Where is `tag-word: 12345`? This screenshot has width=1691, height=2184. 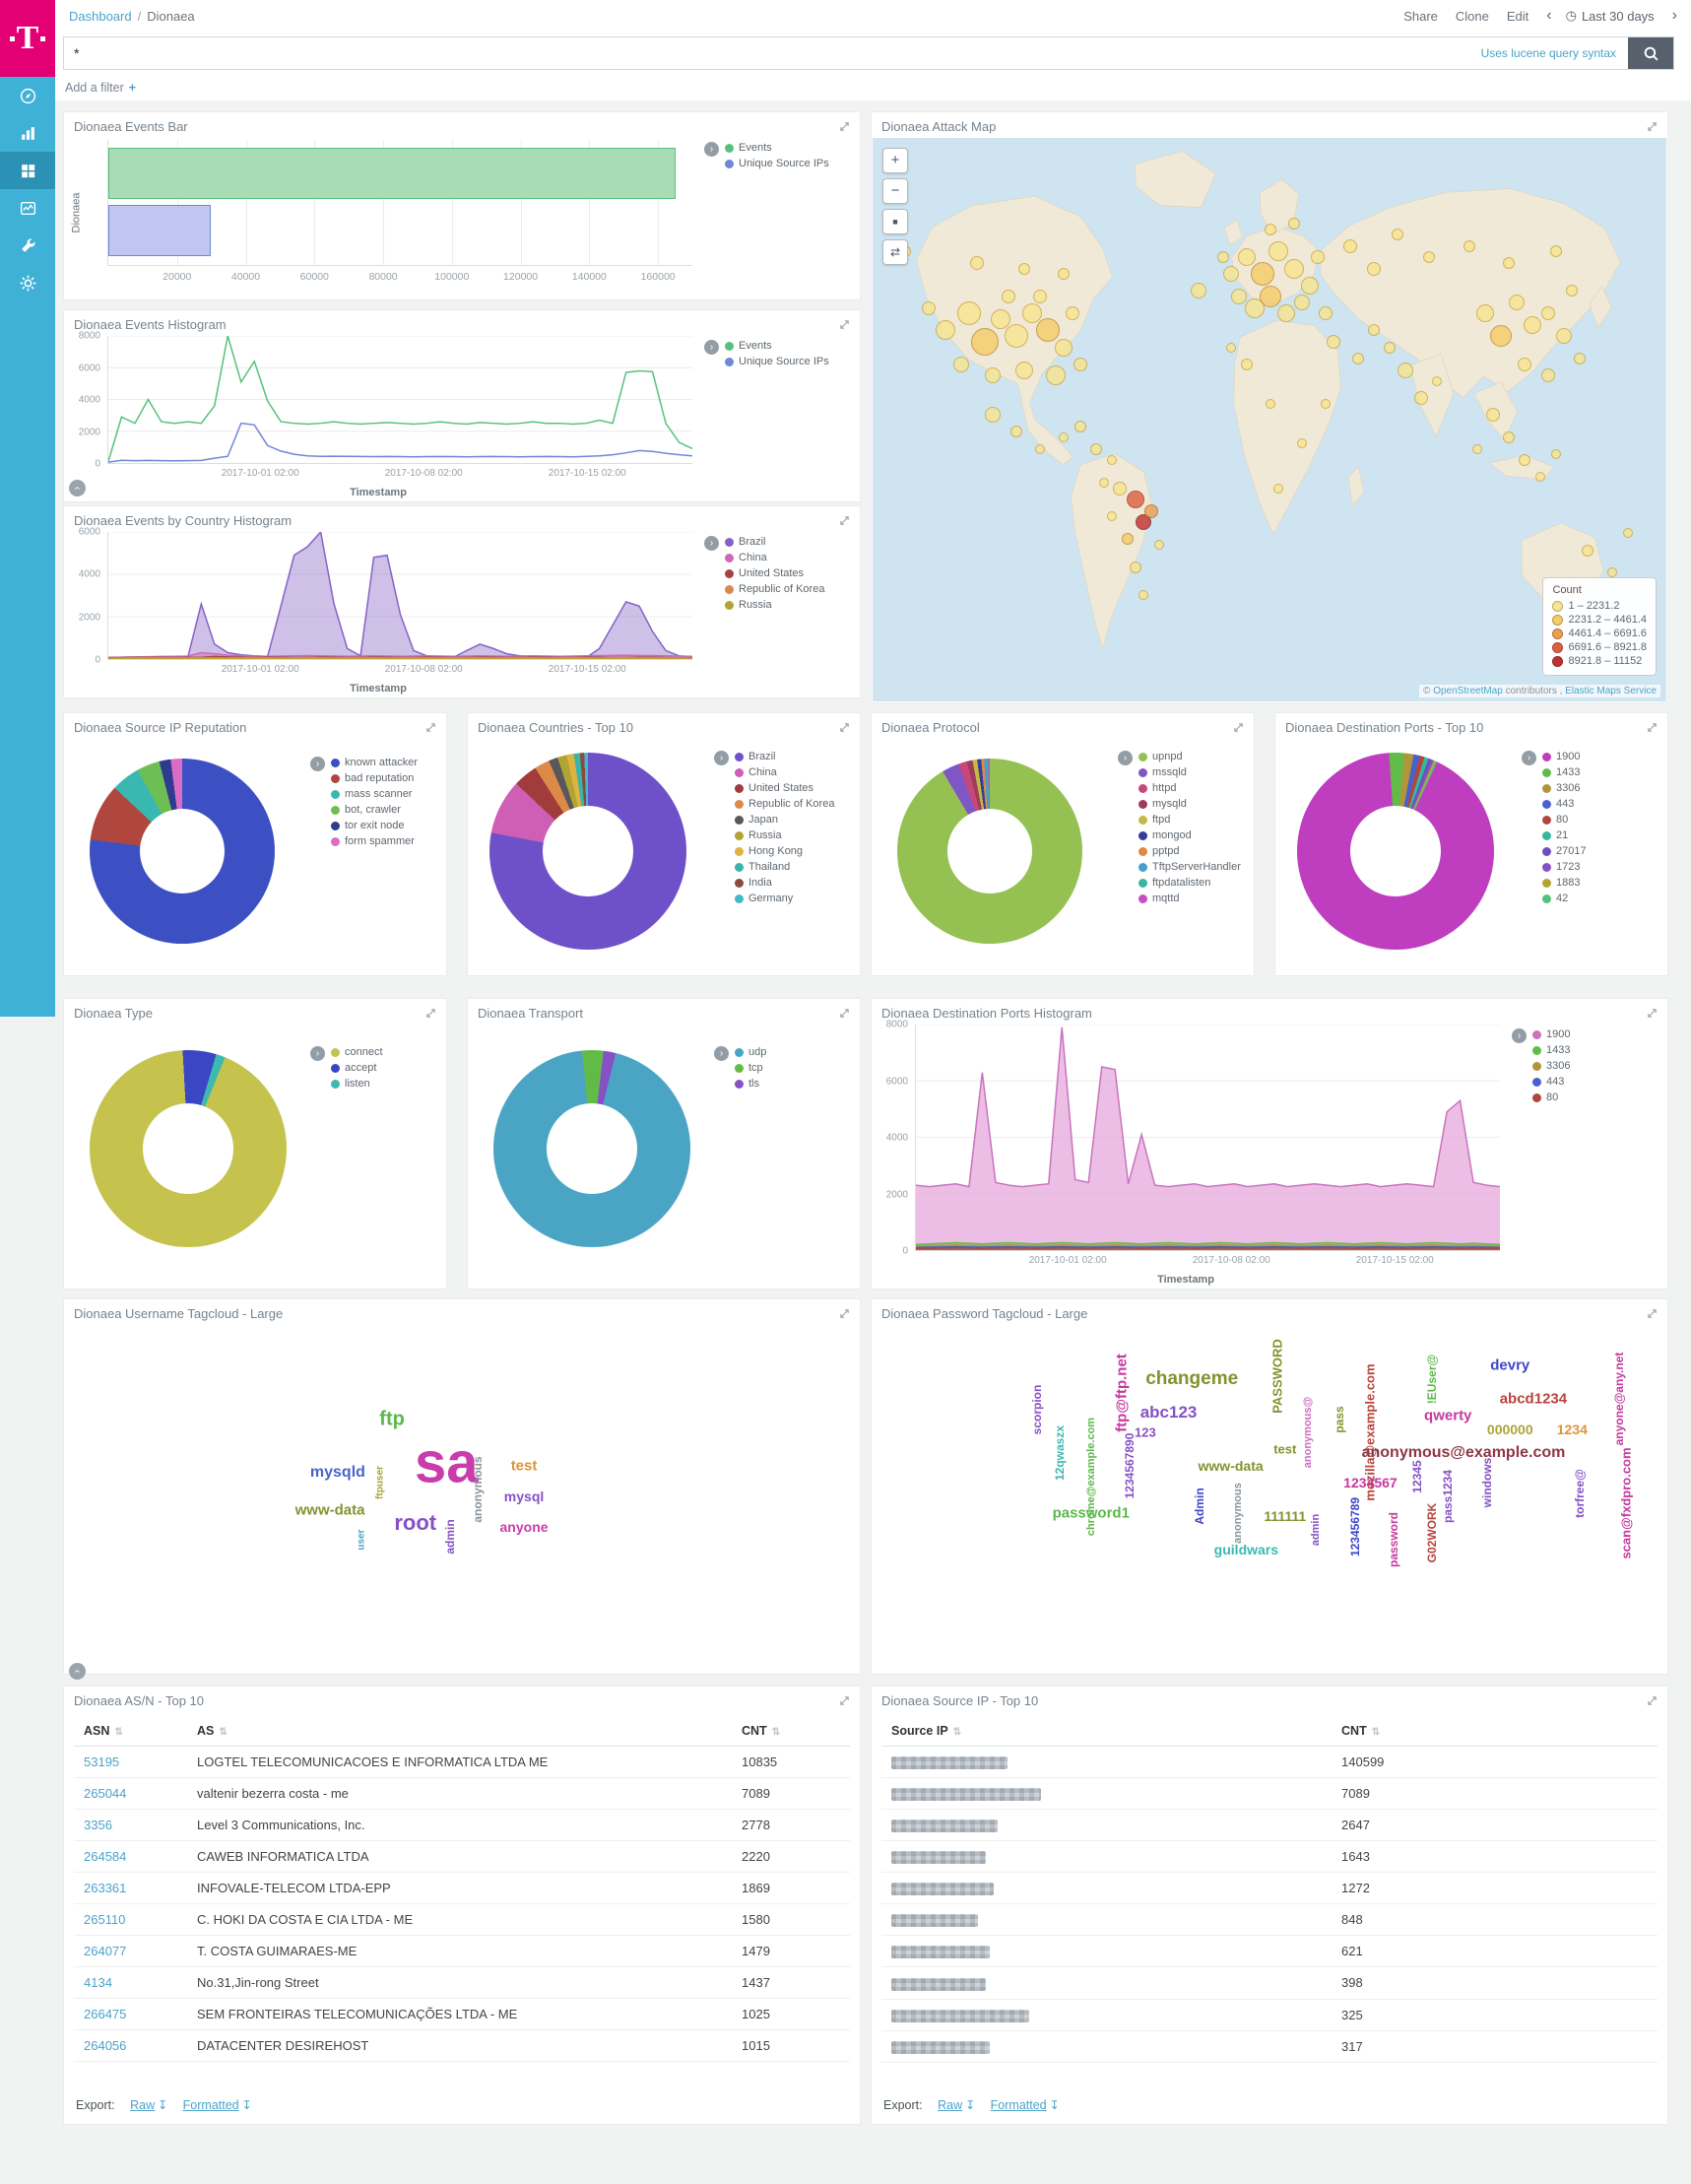 tag-word: 12345 is located at coordinates (1417, 1476).